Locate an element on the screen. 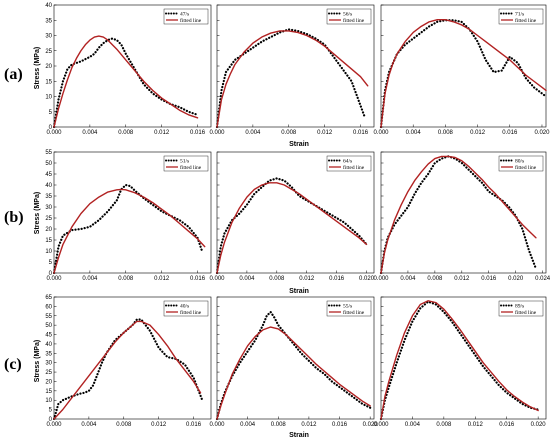 This screenshot has width=550, height=440. y-tick-label: 55 is located at coordinates (48, 153).